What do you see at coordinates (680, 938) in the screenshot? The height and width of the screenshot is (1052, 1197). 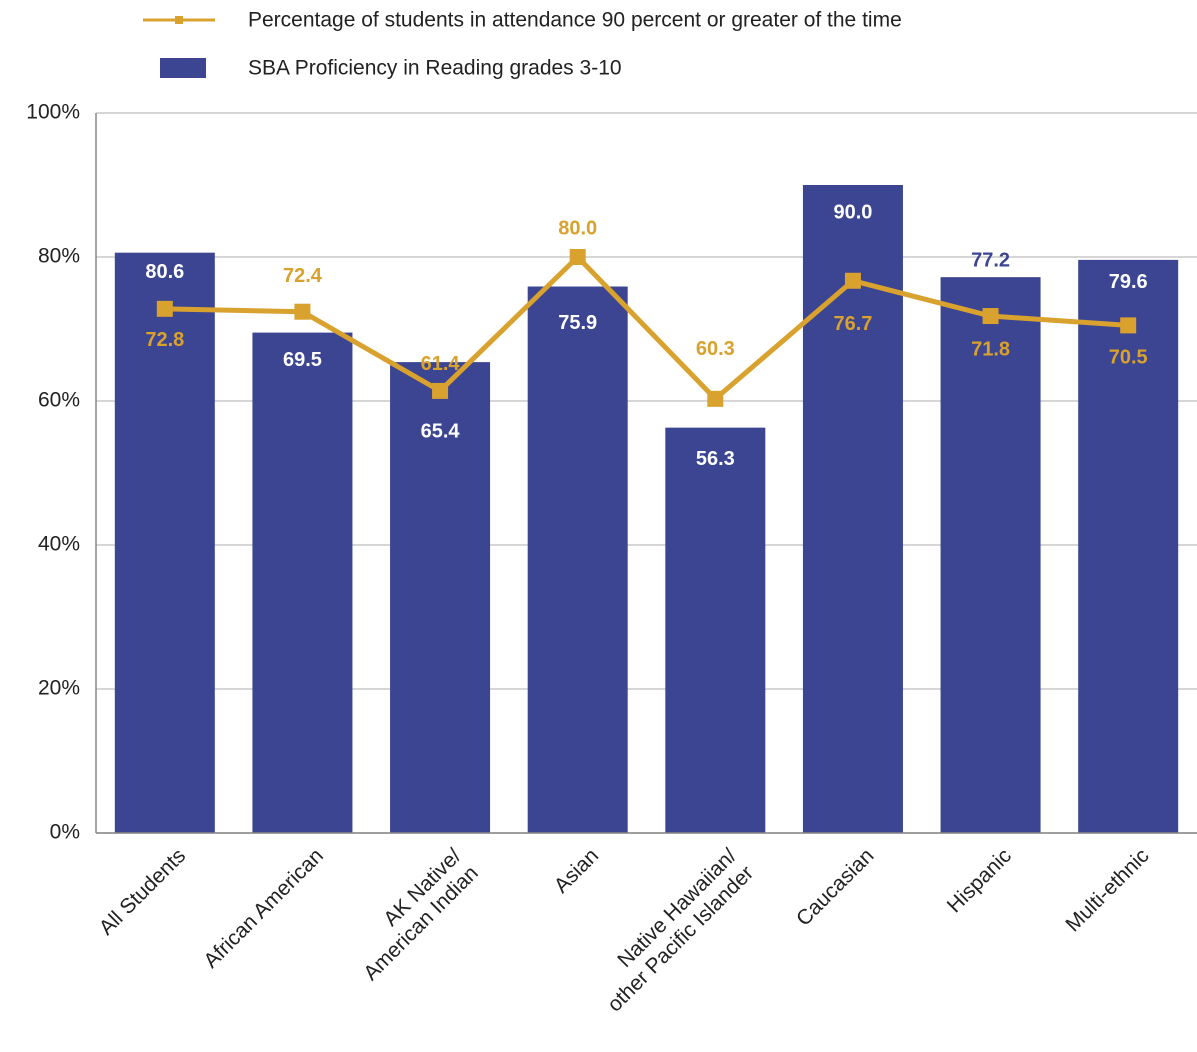 I see `x-tick-label-line: other Pacific Islander` at bounding box center [680, 938].